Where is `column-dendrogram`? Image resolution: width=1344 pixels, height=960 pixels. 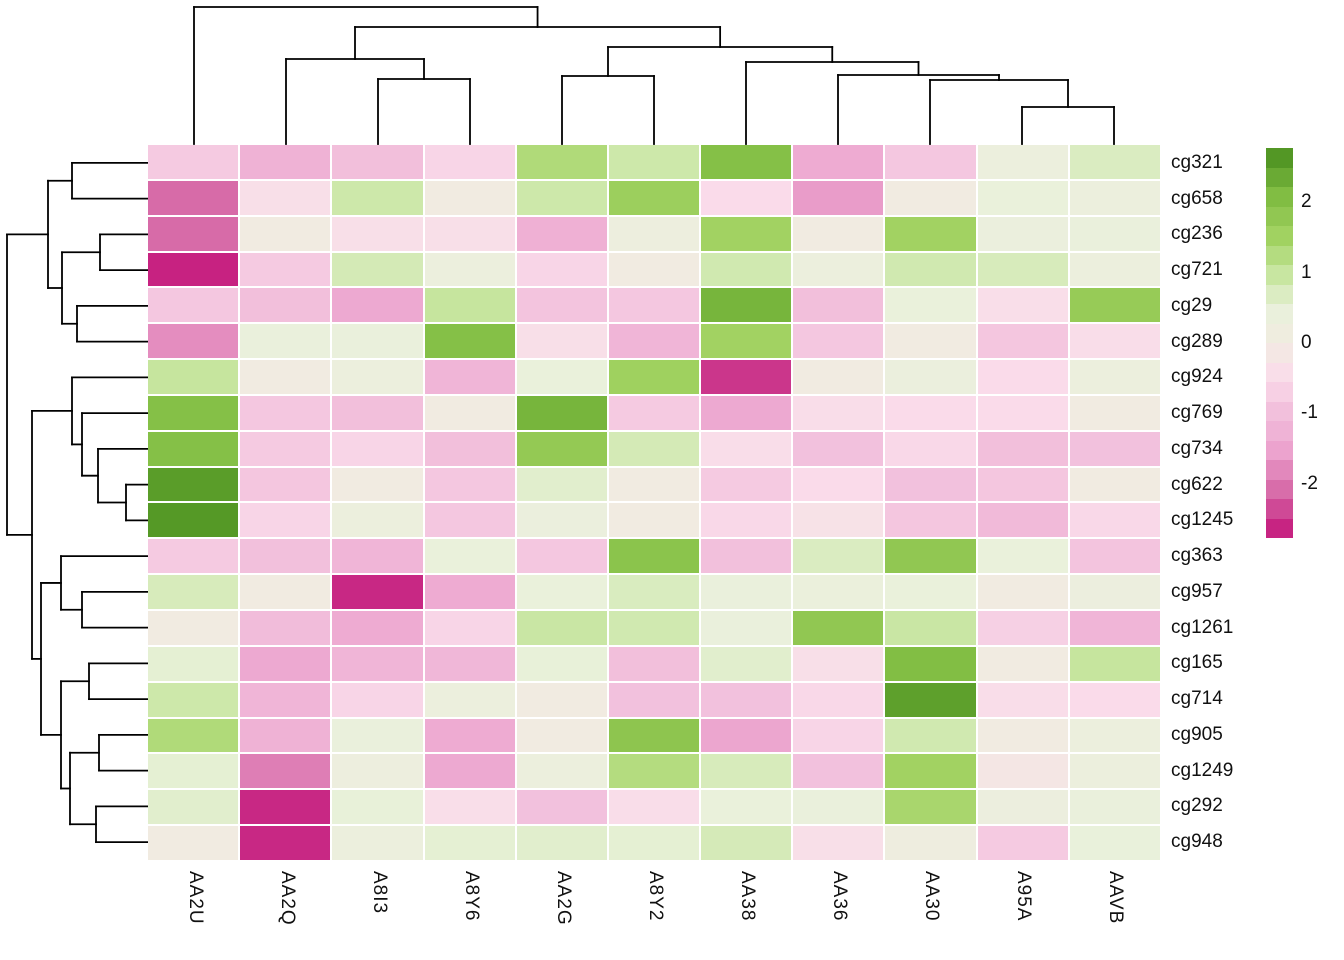 column-dendrogram is located at coordinates (654, 75).